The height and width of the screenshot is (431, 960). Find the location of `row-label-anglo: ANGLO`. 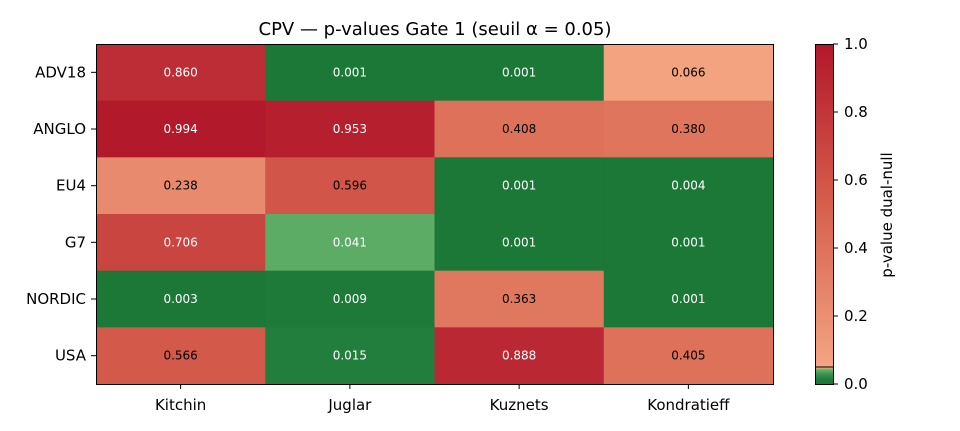

row-label-anglo: ANGLO is located at coordinates (59, 129).